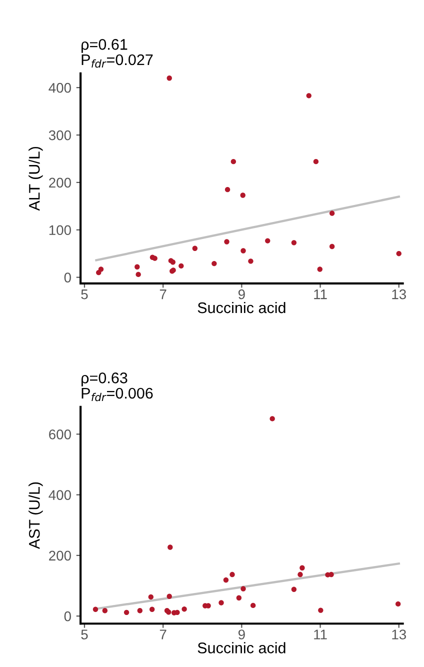  What do you see at coordinates (60, 230) in the screenshot?
I see `y-tick-label: 100` at bounding box center [60, 230].